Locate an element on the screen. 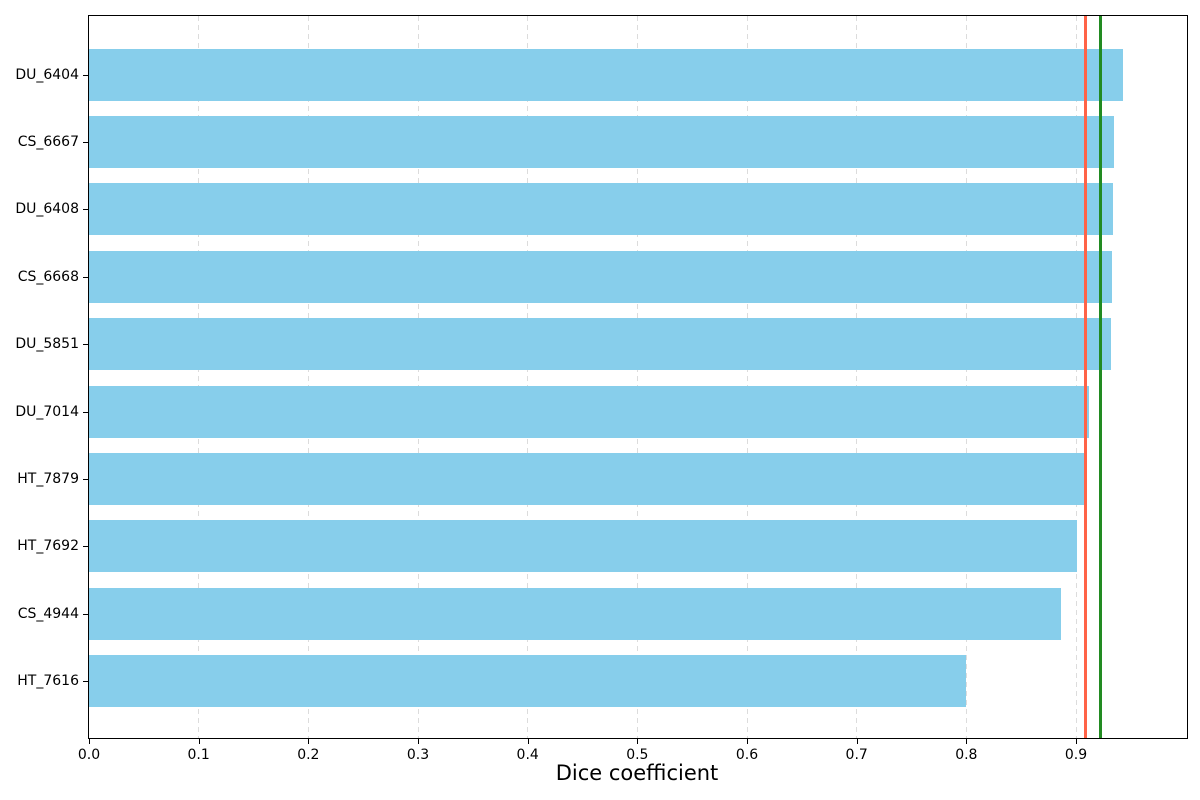 This screenshot has height=800, width=1200. x-tick-label-0.7: 0.7 is located at coordinates (856, 755).